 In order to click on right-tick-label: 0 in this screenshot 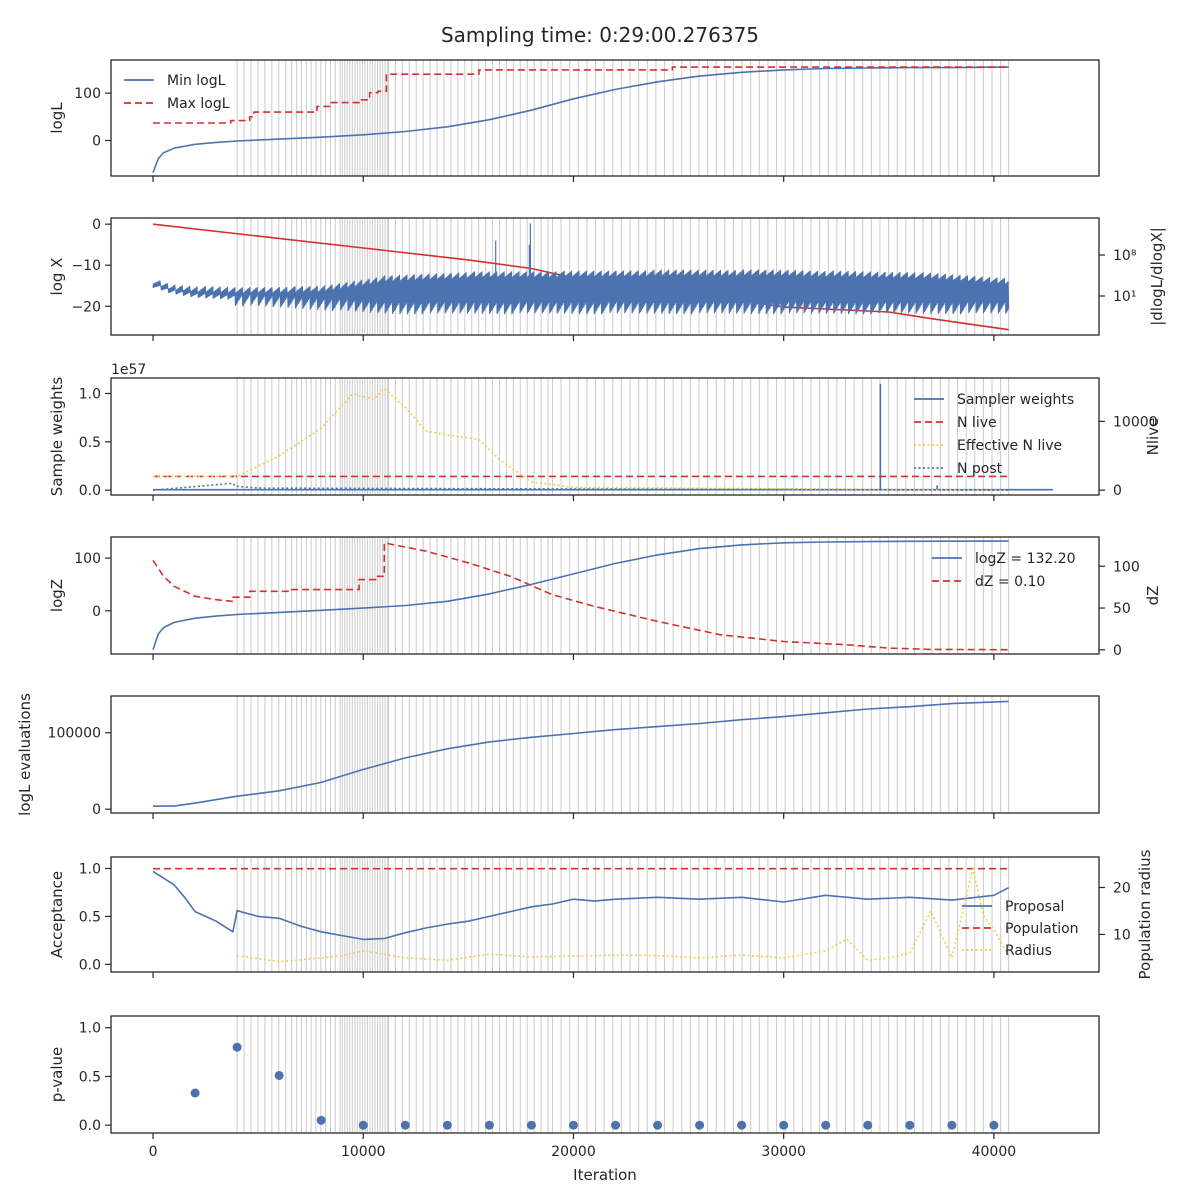, I will do `click(1117, 651)`.